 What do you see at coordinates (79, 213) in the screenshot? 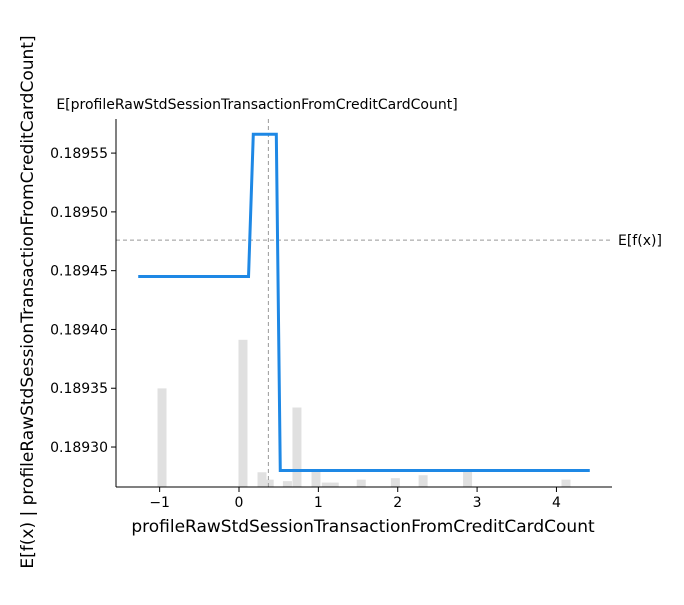
I see `y-tick-label: 0.18950` at bounding box center [79, 213].